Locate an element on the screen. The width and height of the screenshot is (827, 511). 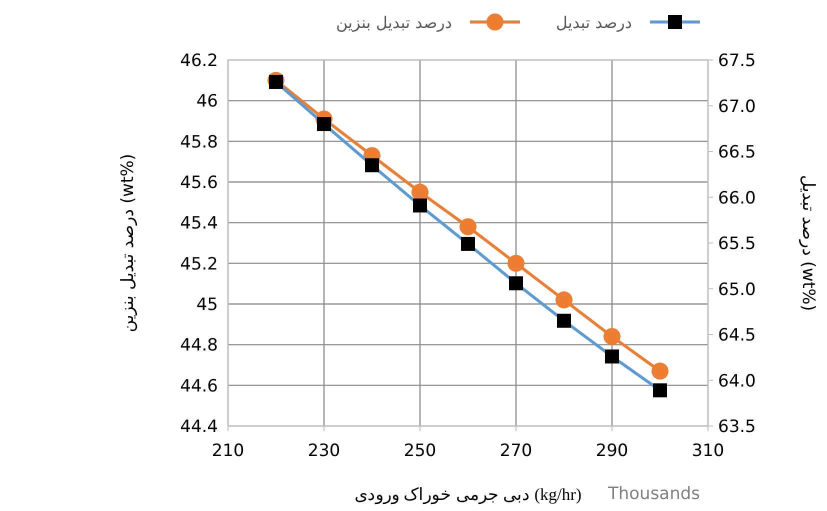
x-axis-title: دبی جرمی خوراک ورودی (kg/hr) is located at coordinates (468, 495).